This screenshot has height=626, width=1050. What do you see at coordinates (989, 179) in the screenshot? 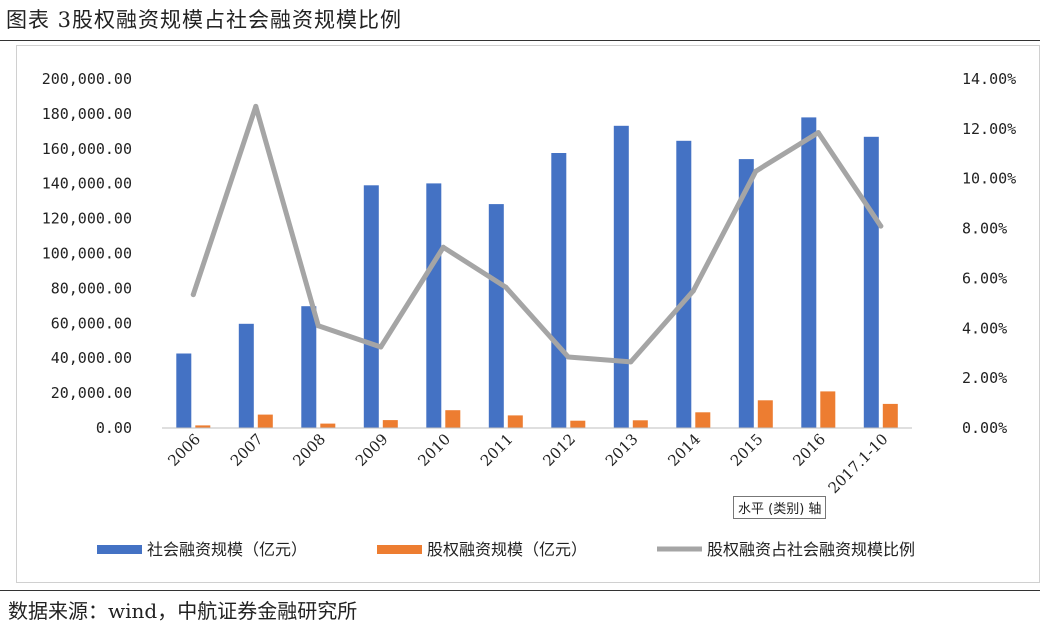
I see `y-right-tick-label: 10.00%` at bounding box center [989, 179].